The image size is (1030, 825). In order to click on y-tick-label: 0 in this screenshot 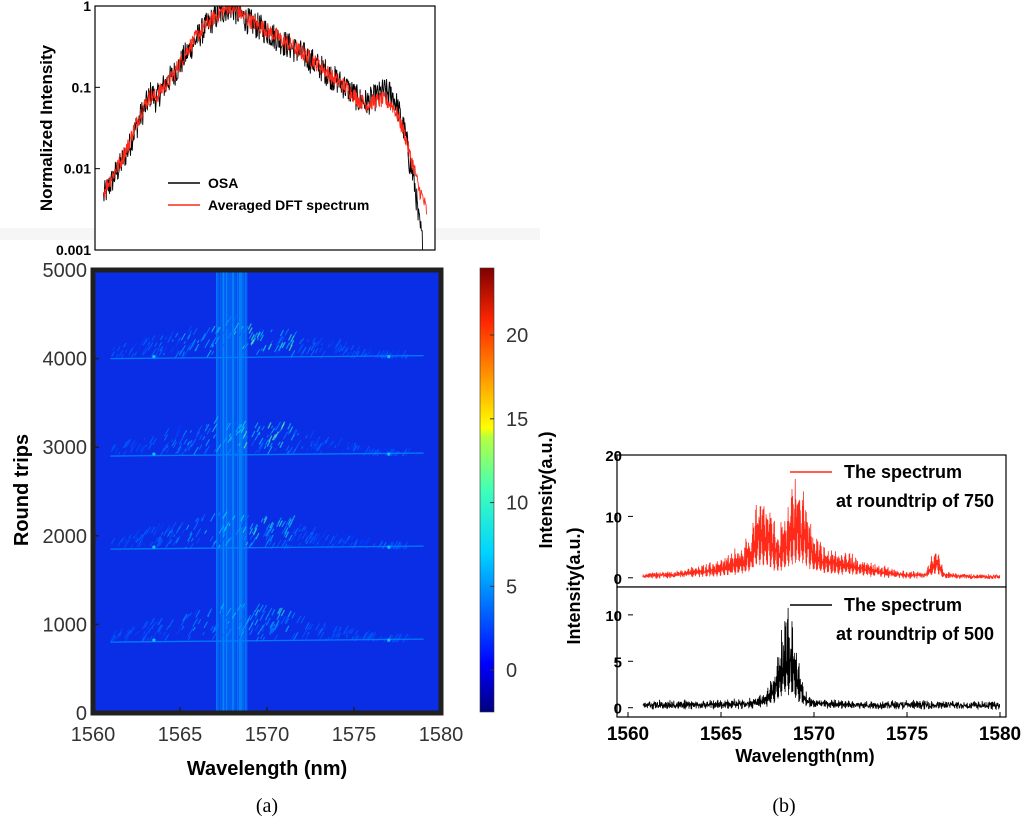, I will do `click(618, 579)`.